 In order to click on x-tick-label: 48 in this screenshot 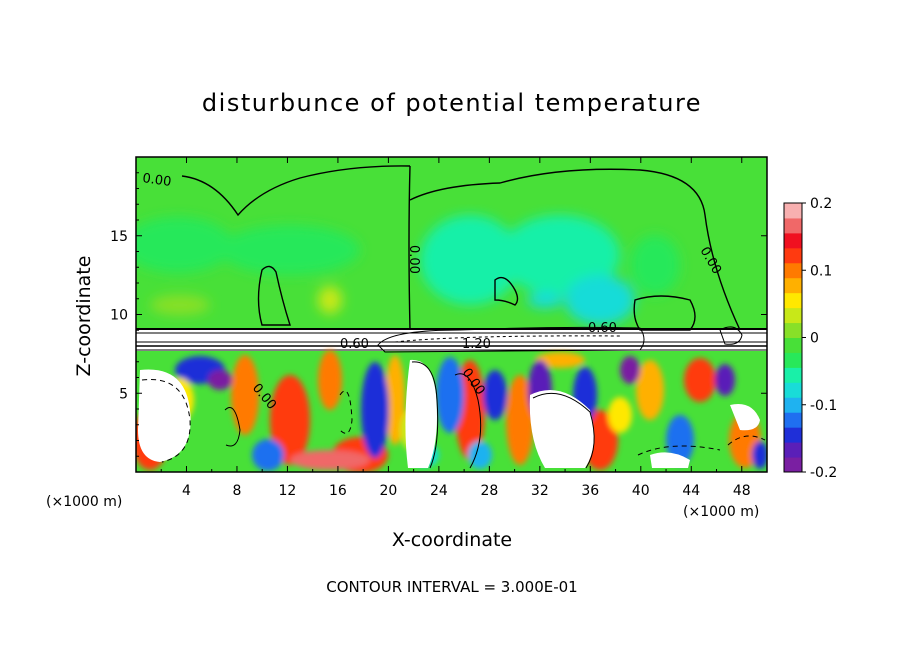, I will do `click(742, 491)`.